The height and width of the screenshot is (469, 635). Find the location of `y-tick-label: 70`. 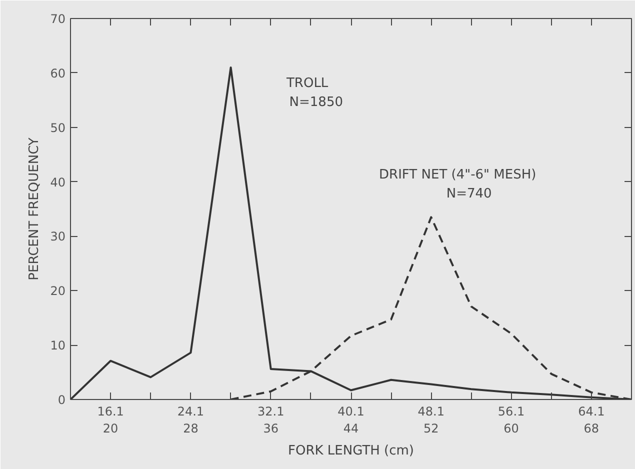

y-tick-label: 70 is located at coordinates (58, 19).